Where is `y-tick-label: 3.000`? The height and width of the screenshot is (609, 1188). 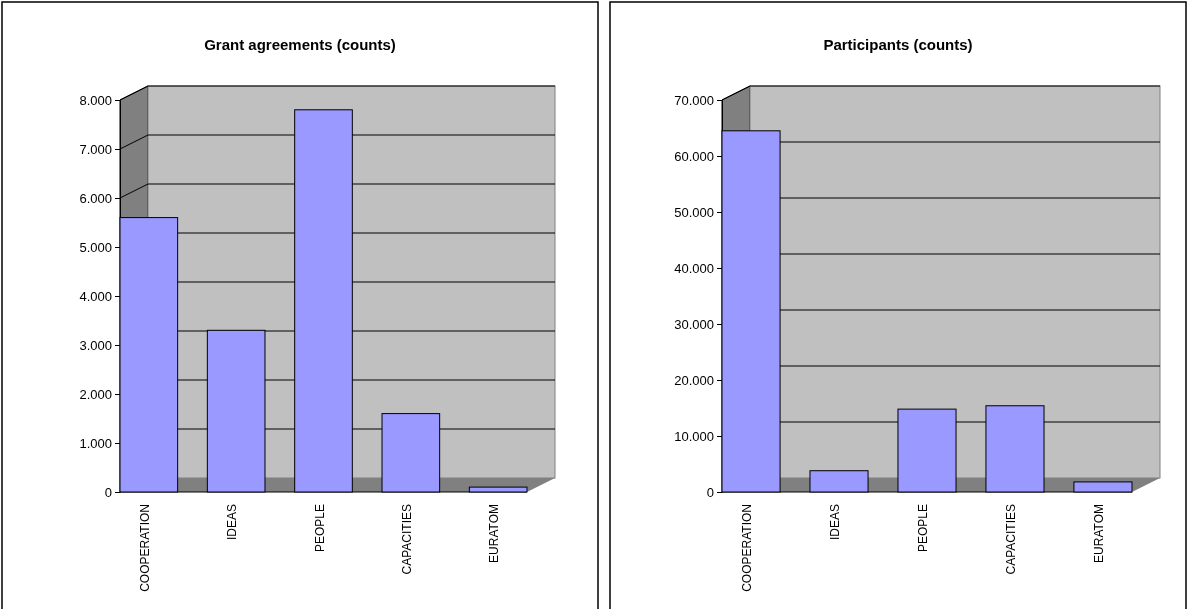
y-tick-label: 3.000 is located at coordinates (95, 345).